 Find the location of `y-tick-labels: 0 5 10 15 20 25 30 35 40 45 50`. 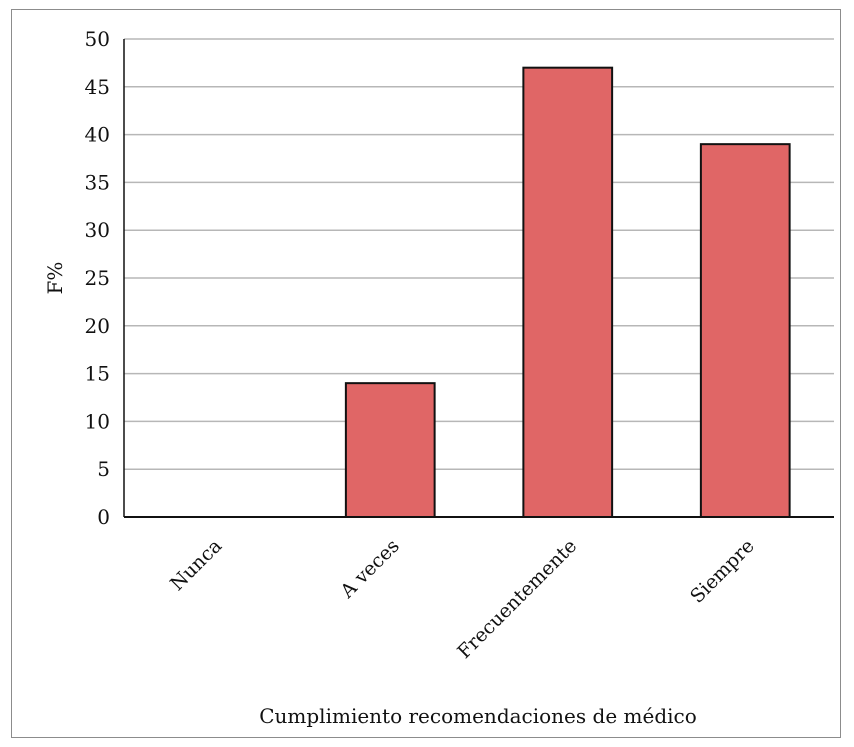

y-tick-labels: 0 5 10 15 20 25 30 35 40 45 50 is located at coordinates (97, 278).